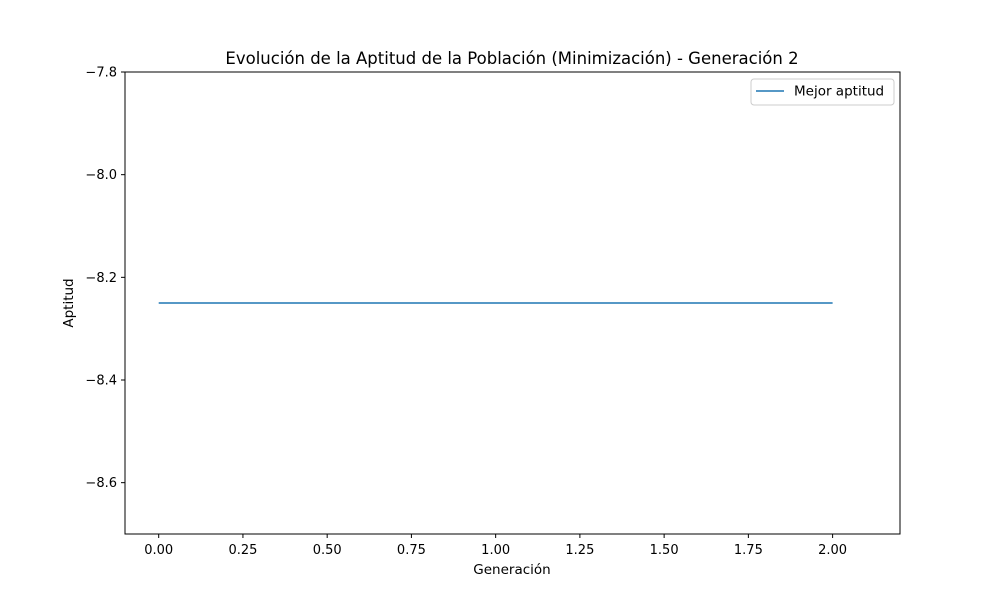 The image size is (1000, 600). Describe the element at coordinates (101, 175) in the screenshot. I see `y-tick-label: −8.0` at that location.